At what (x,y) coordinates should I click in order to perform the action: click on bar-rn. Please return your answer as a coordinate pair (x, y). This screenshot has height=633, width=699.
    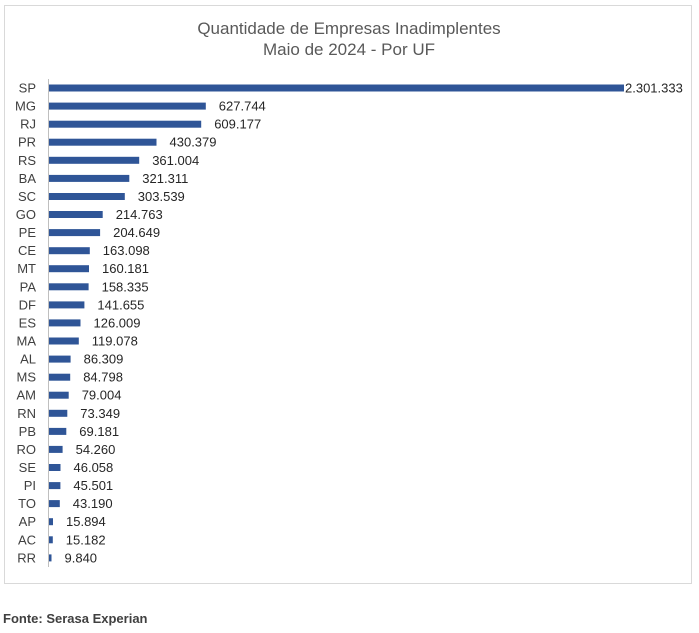
    Looking at the image, I should click on (58, 413).